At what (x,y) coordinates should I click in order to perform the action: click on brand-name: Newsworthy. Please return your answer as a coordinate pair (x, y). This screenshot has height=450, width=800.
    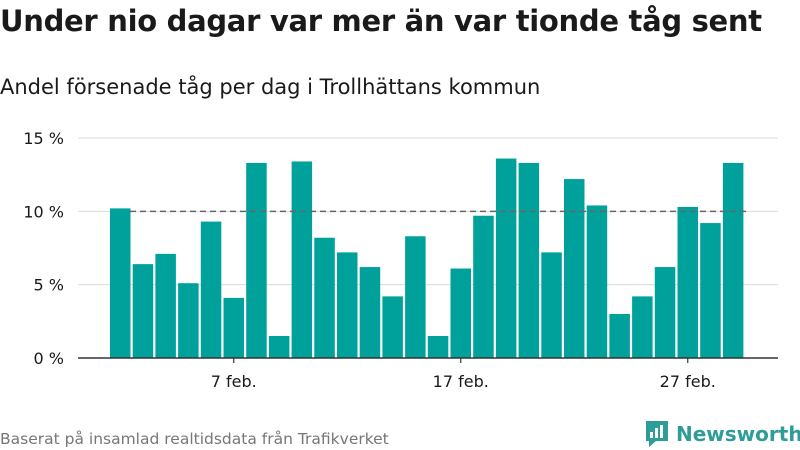
    Looking at the image, I should click on (738, 434).